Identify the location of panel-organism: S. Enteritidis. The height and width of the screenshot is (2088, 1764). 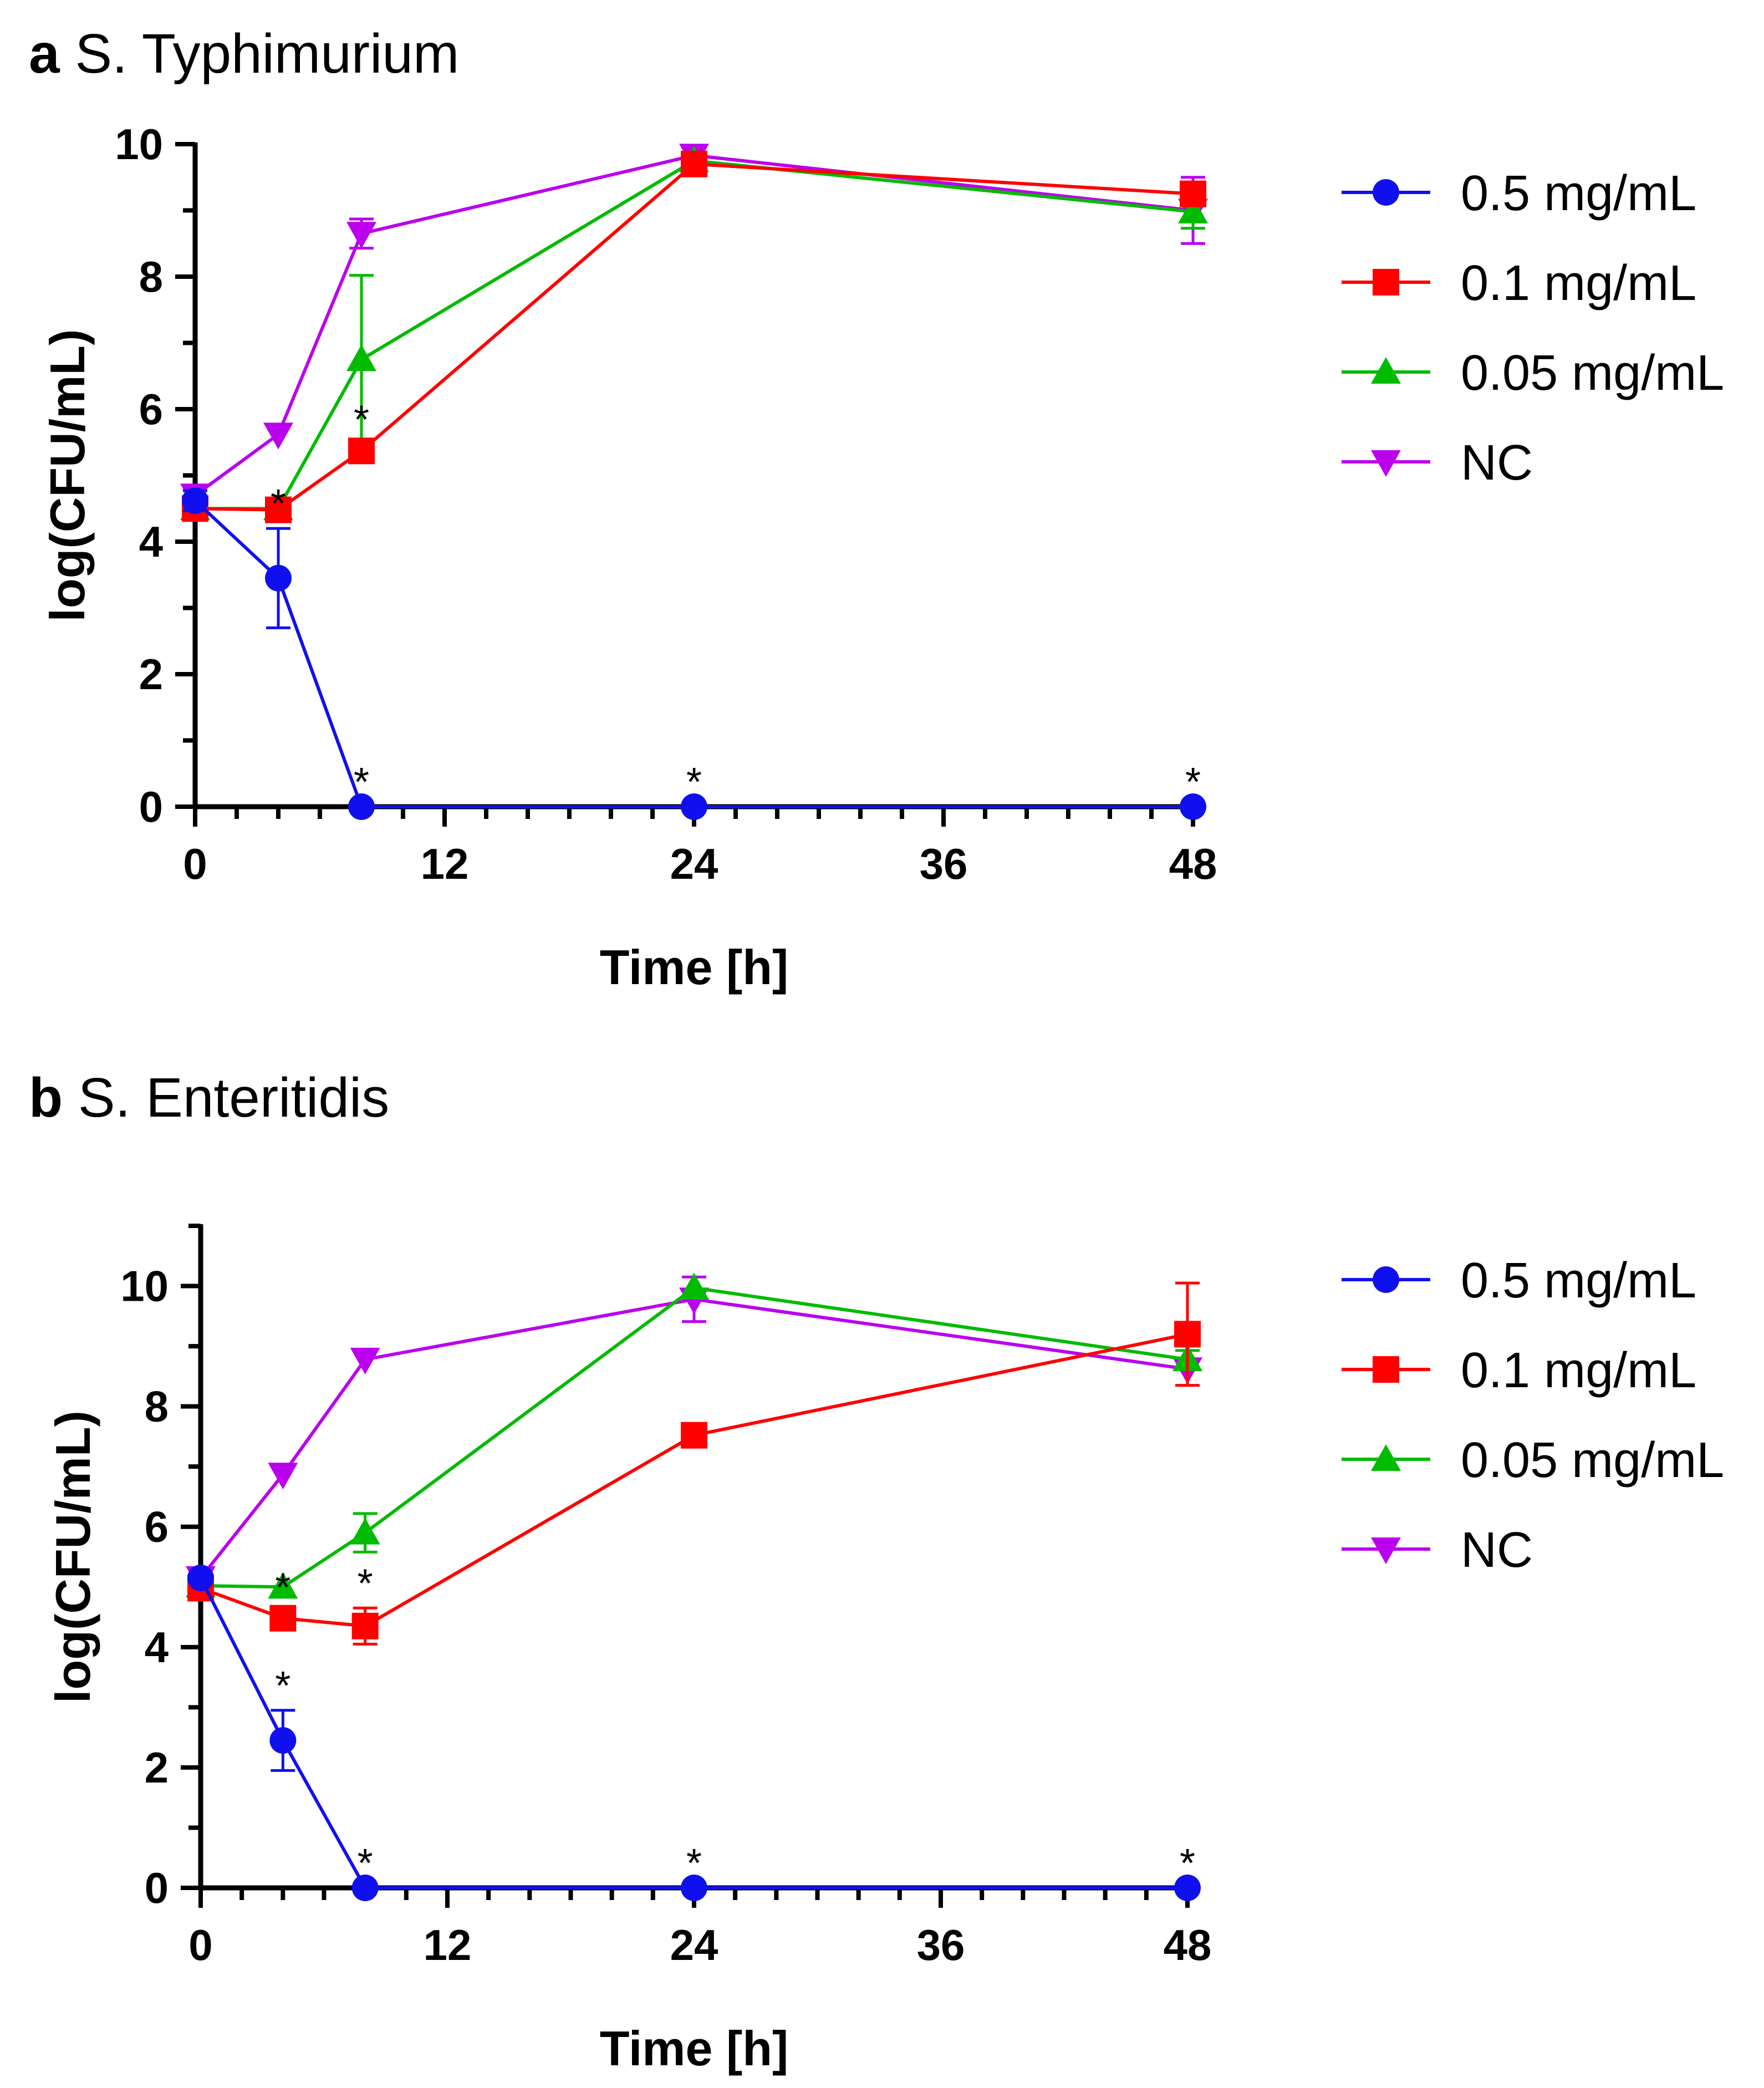
(234, 1098).